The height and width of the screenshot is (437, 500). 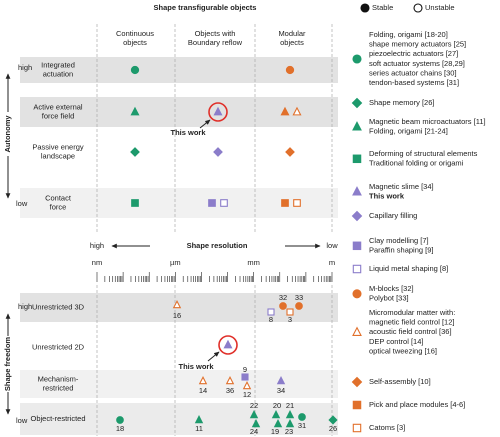 I want to click on resolution-low: low, so click(x=332, y=245).